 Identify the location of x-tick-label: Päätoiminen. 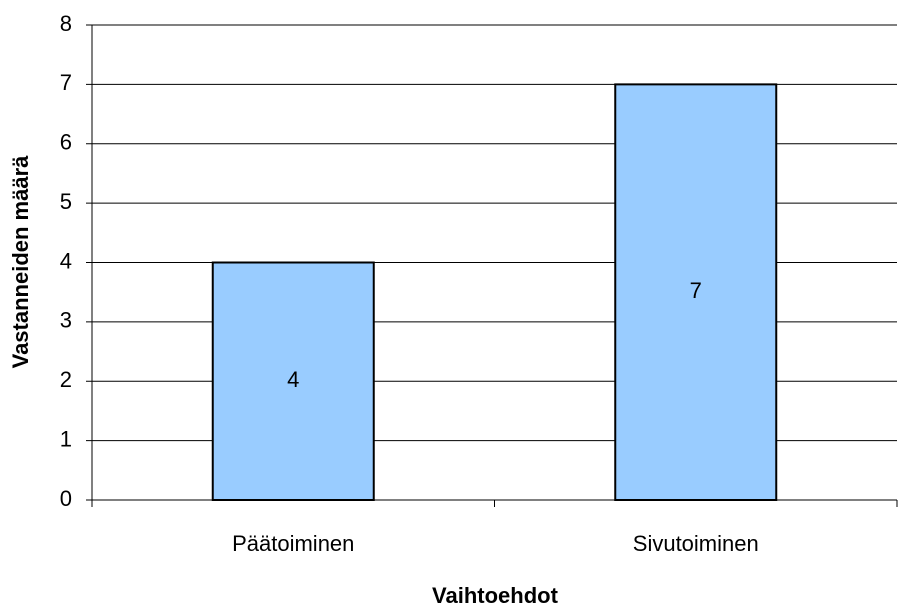
(293, 543).